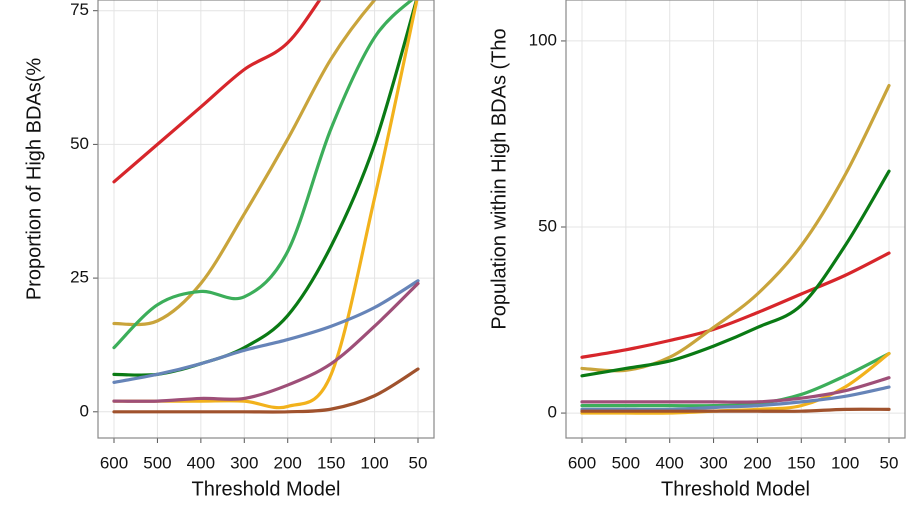 This screenshot has height=517, width=918. Describe the element at coordinates (543, 39) in the screenshot. I see `y-tick-label: 100` at that location.